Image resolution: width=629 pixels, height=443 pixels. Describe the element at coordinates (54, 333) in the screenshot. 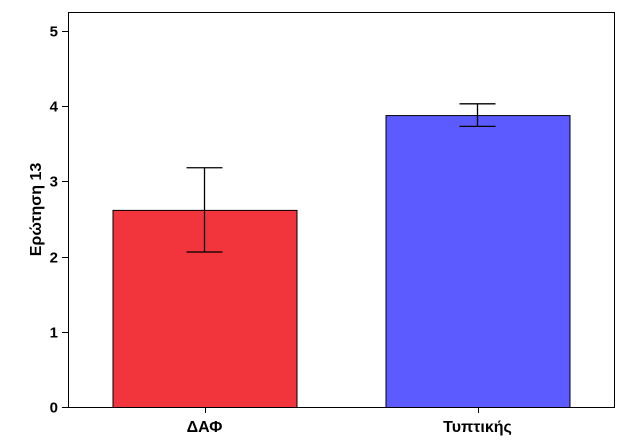

I see `y-tick-label: 1` at that location.